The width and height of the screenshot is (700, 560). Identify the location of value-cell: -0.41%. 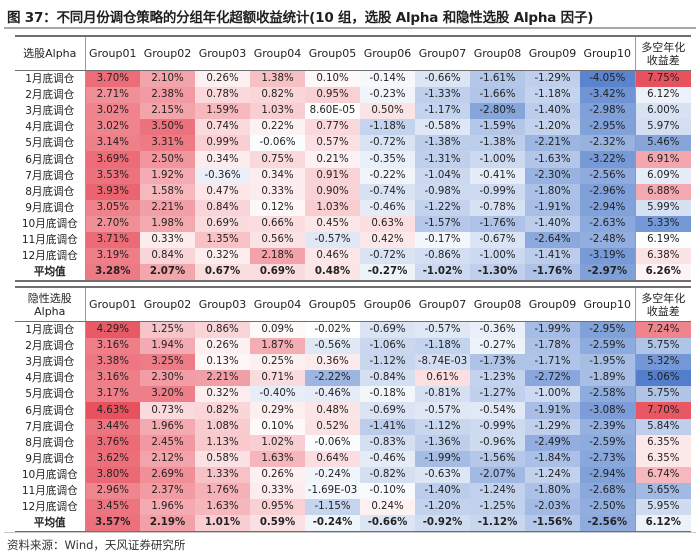
(497, 175).